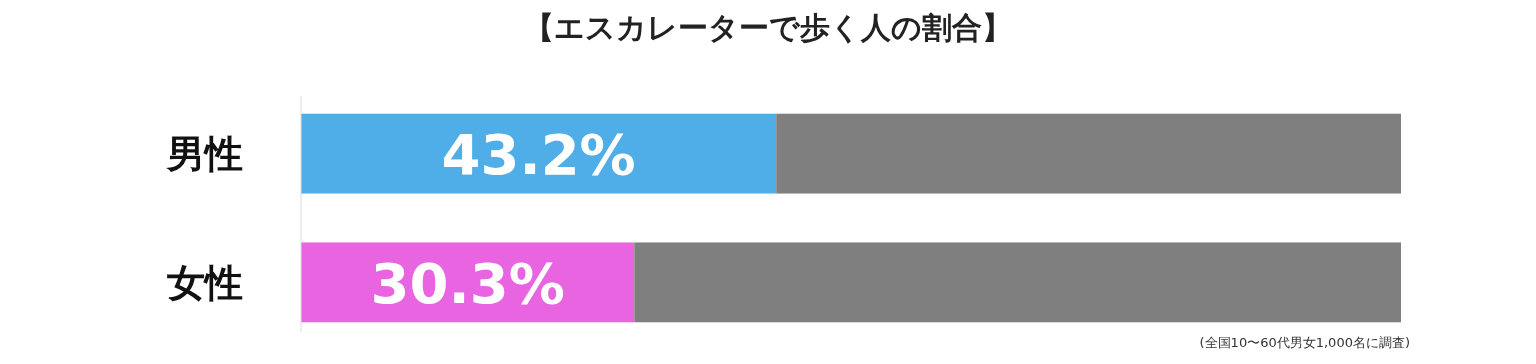  I want to click on y-tick-label: 女性, so click(205, 283).